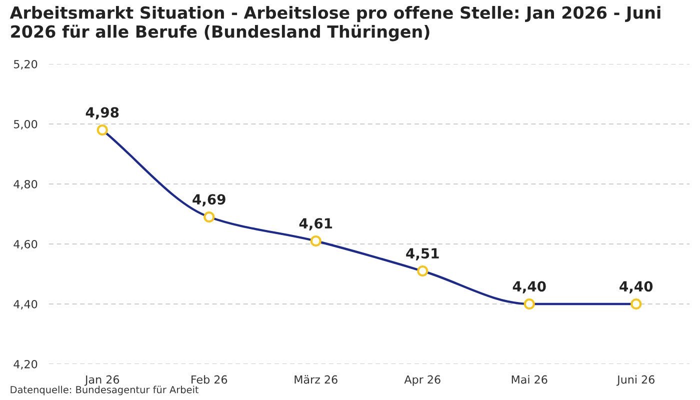 This screenshot has height=400, width=700. Describe the element at coordinates (26, 365) in the screenshot. I see `y-tick-label: 4,20` at that location.